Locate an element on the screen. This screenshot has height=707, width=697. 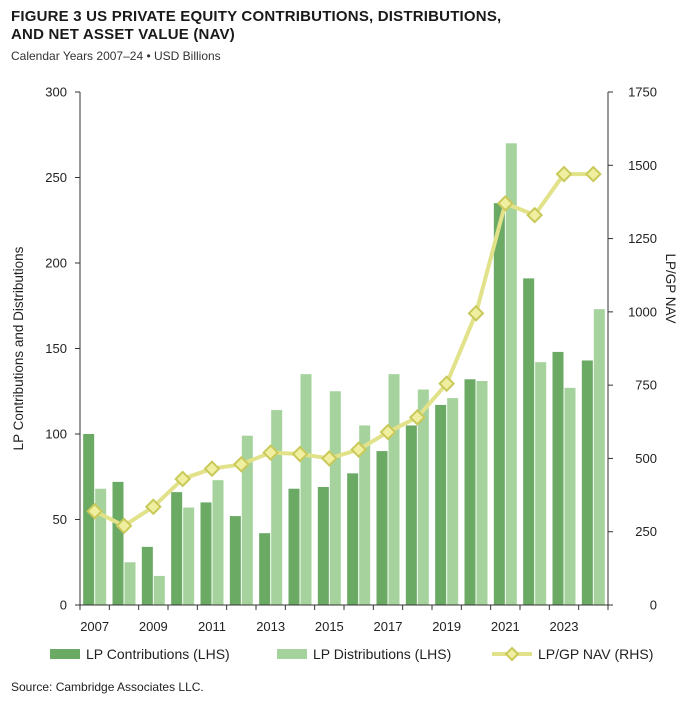
distributions-bar-2009 is located at coordinates (159, 590).